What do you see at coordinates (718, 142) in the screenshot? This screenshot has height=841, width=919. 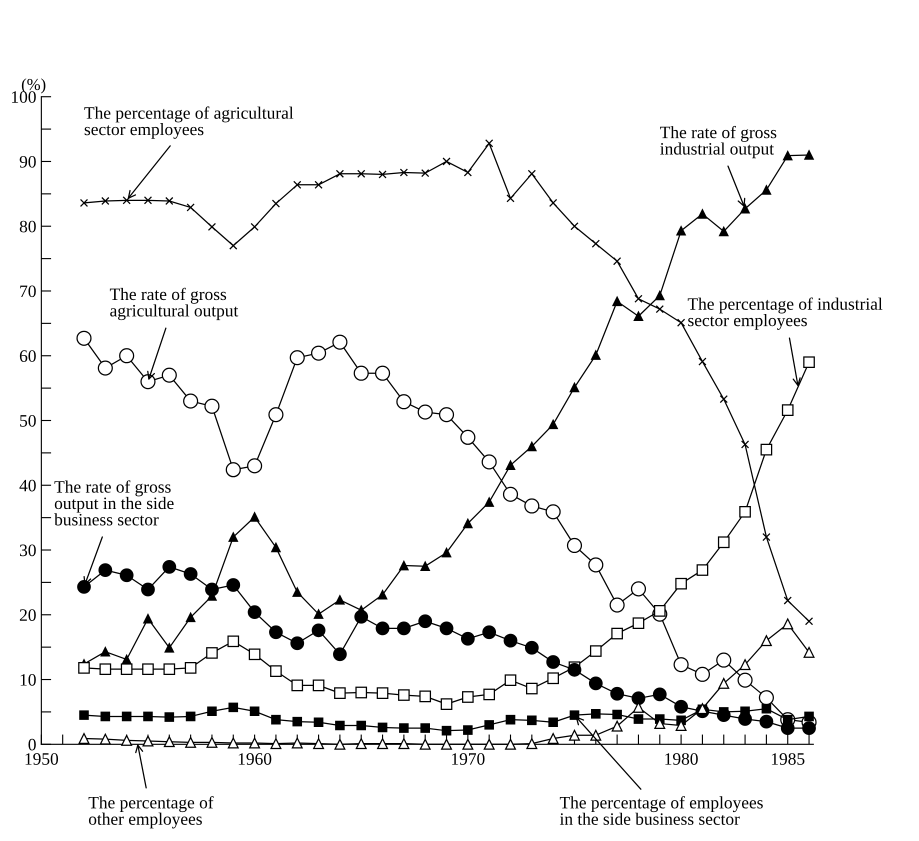 I see `annotation: The rate of gross industrial output` at bounding box center [718, 142].